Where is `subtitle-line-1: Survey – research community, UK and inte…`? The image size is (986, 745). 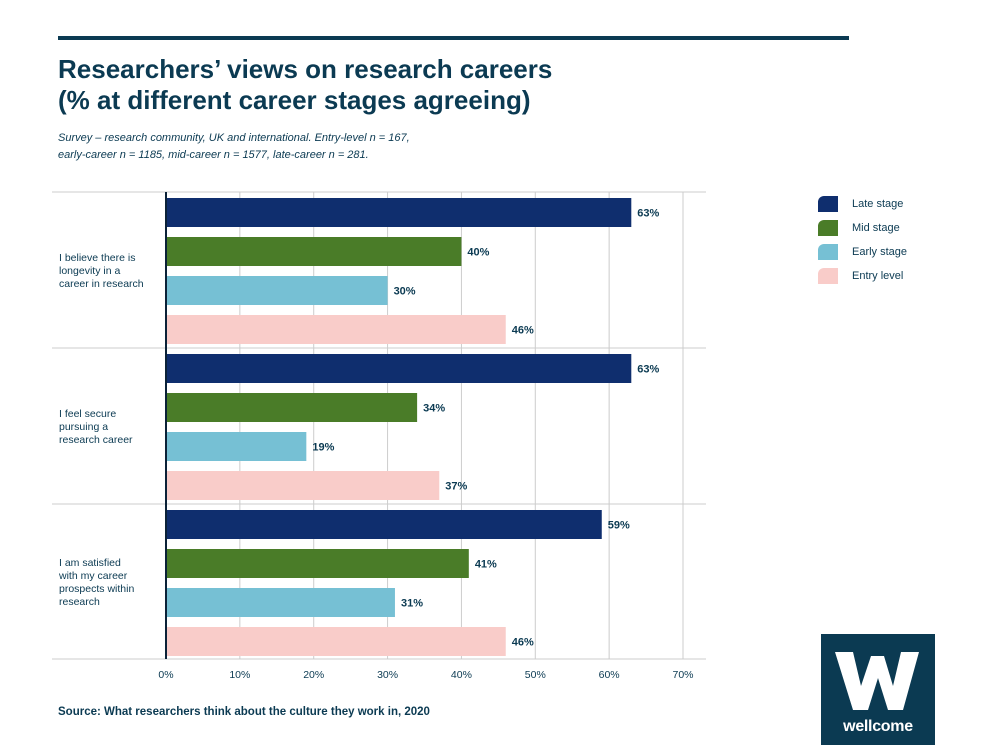 subtitle-line-1: Survey – research community, UK and inte… is located at coordinates (234, 138).